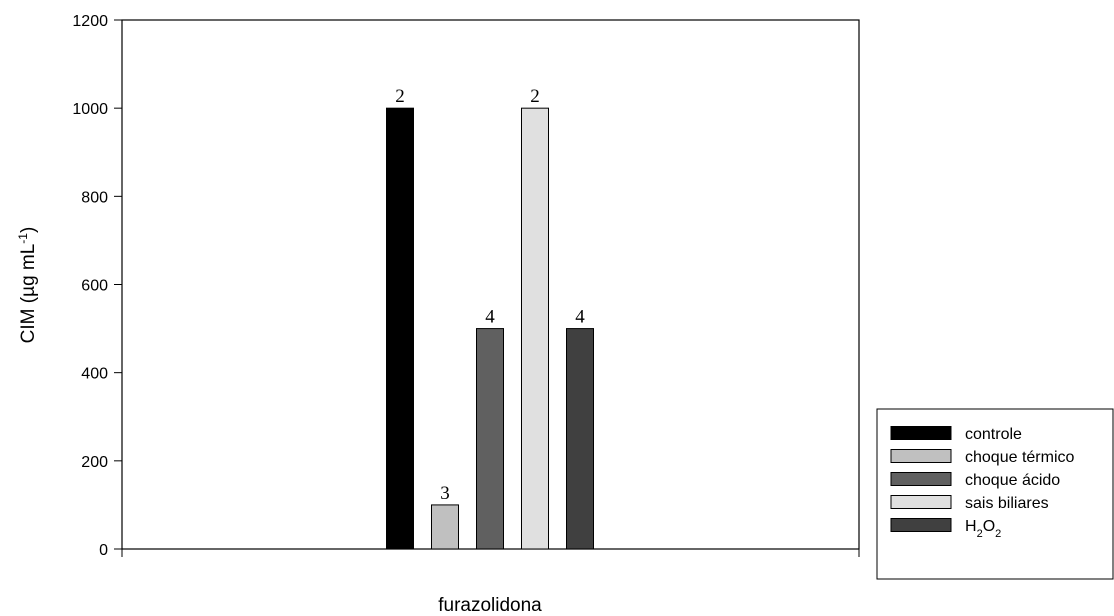 The height and width of the screenshot is (616, 1114). What do you see at coordinates (993, 434) in the screenshot?
I see `legend-label: controle` at bounding box center [993, 434].